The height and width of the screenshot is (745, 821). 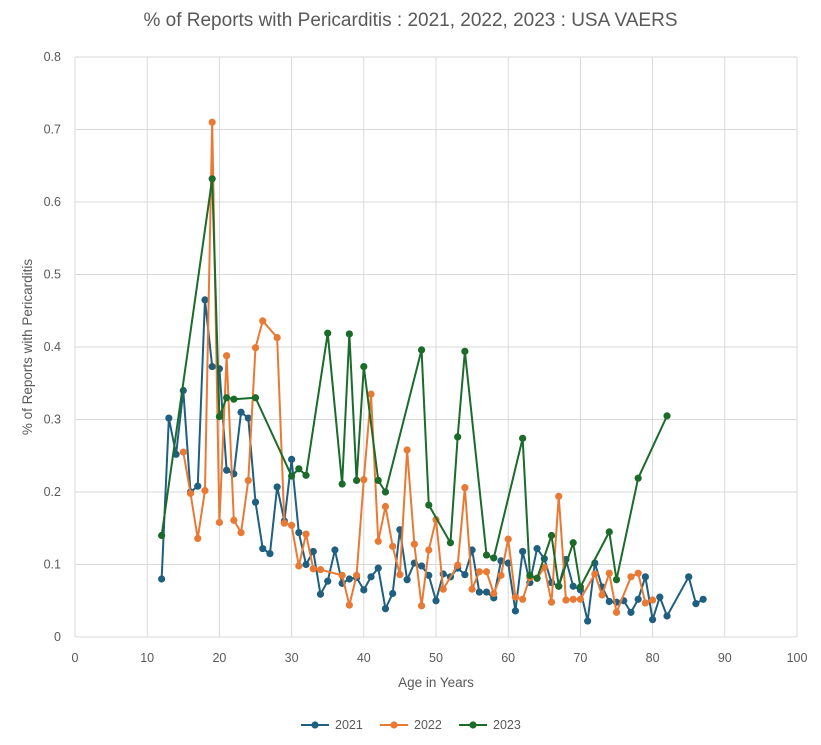 What do you see at coordinates (147, 658) in the screenshot?
I see `x-tick-label: 10` at bounding box center [147, 658].